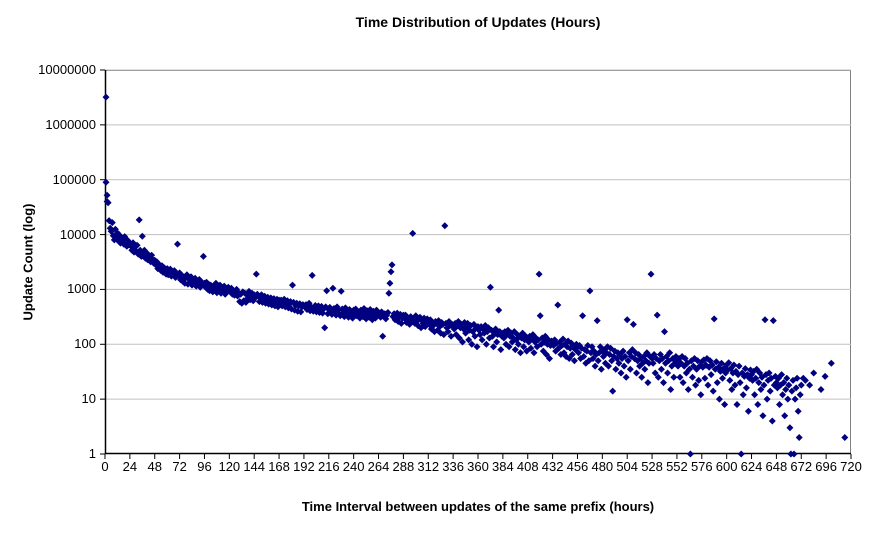 The width and height of the screenshot is (875, 538). Describe the element at coordinates (130, 466) in the screenshot. I see `x-tick-label: 24` at that location.